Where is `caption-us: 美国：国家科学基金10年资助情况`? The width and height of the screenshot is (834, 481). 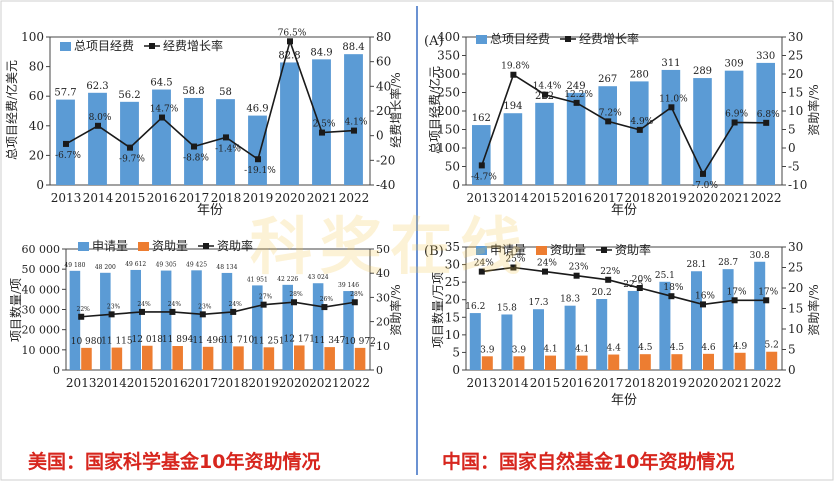
caption-us: 美国：国家科学基金10年资助情况 is located at coordinates (174, 462).